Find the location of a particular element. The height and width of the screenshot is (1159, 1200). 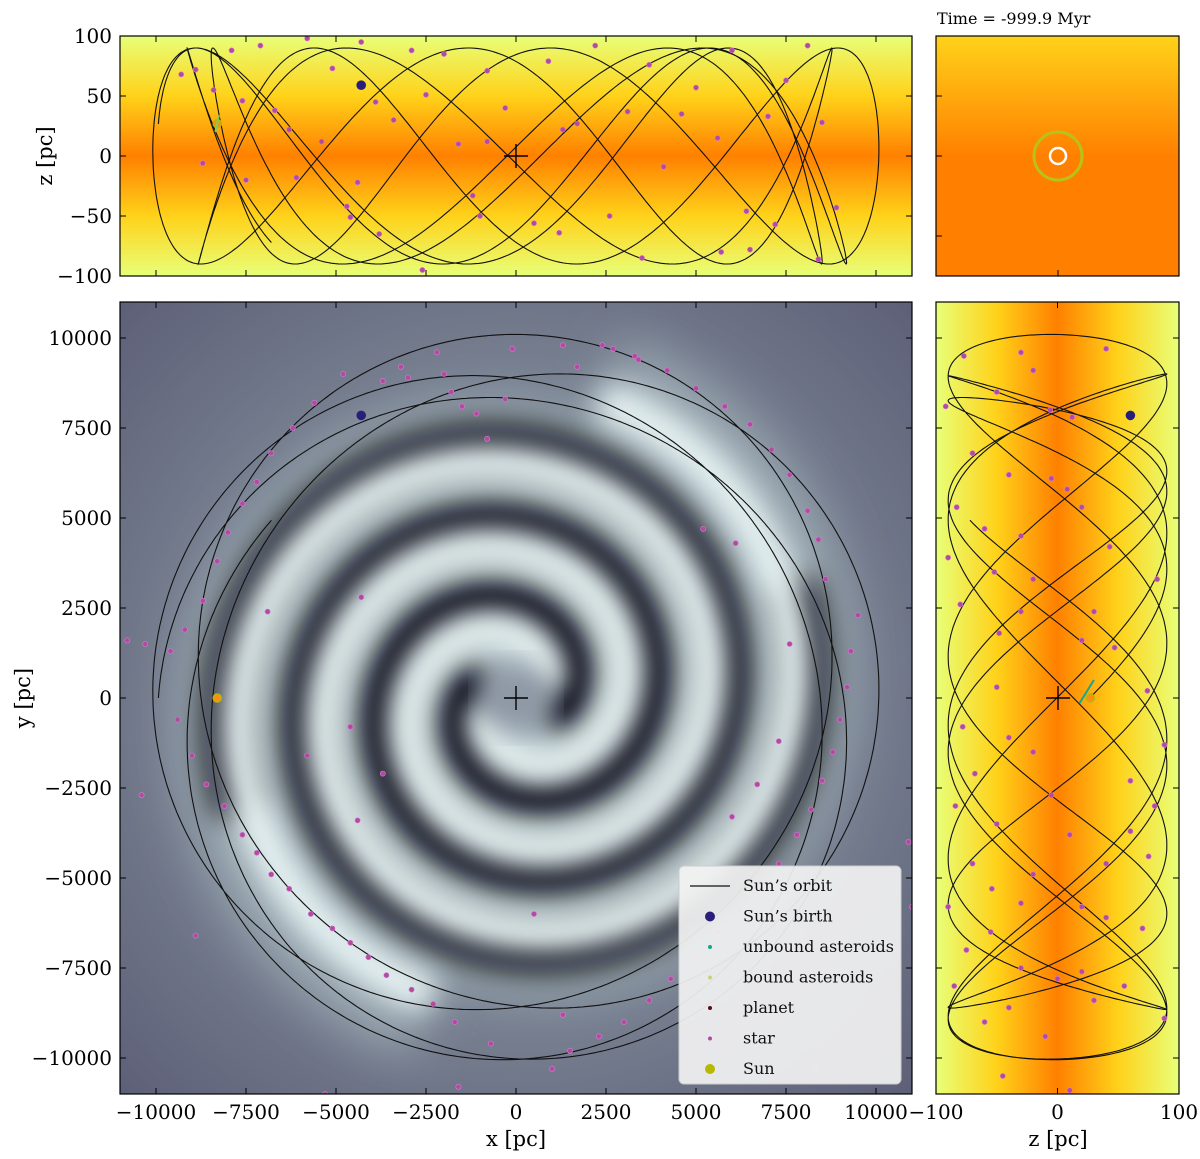

legend-birth-swatch is located at coordinates (710, 916).